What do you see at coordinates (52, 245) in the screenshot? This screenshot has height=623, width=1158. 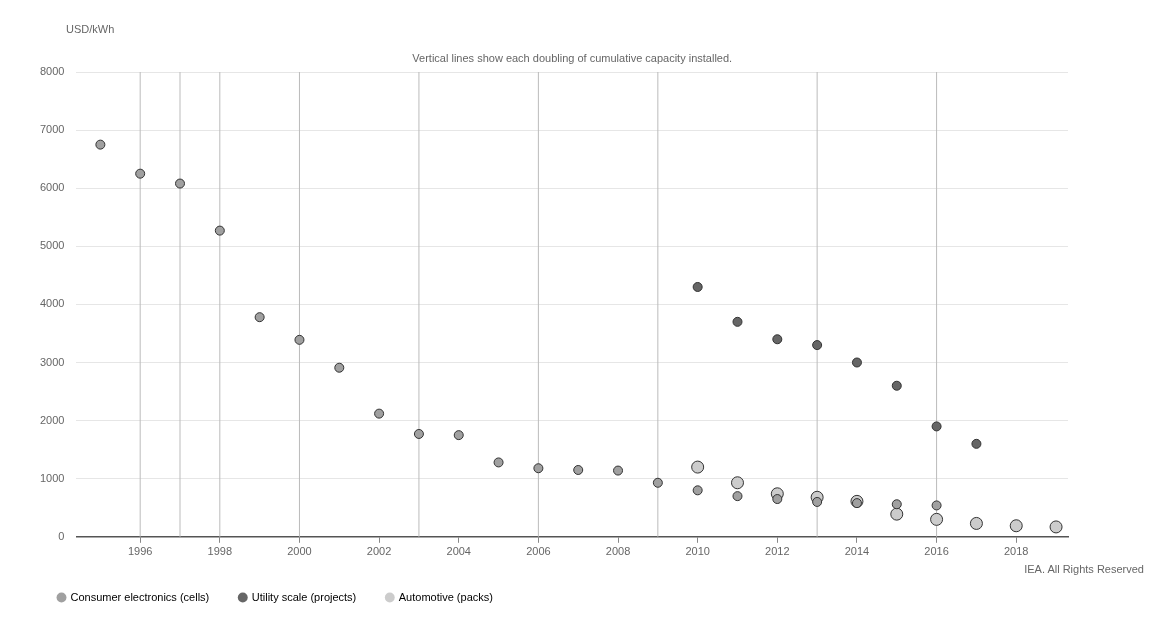 I see `y-tick-label: 5000` at bounding box center [52, 245].